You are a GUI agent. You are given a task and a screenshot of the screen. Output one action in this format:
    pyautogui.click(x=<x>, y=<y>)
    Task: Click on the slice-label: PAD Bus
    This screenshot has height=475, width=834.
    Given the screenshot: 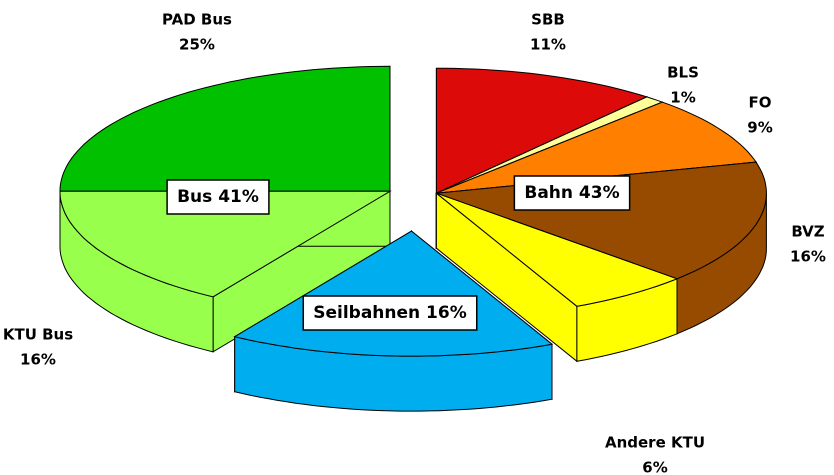 What is the action you would take?
    pyautogui.click(x=197, y=20)
    